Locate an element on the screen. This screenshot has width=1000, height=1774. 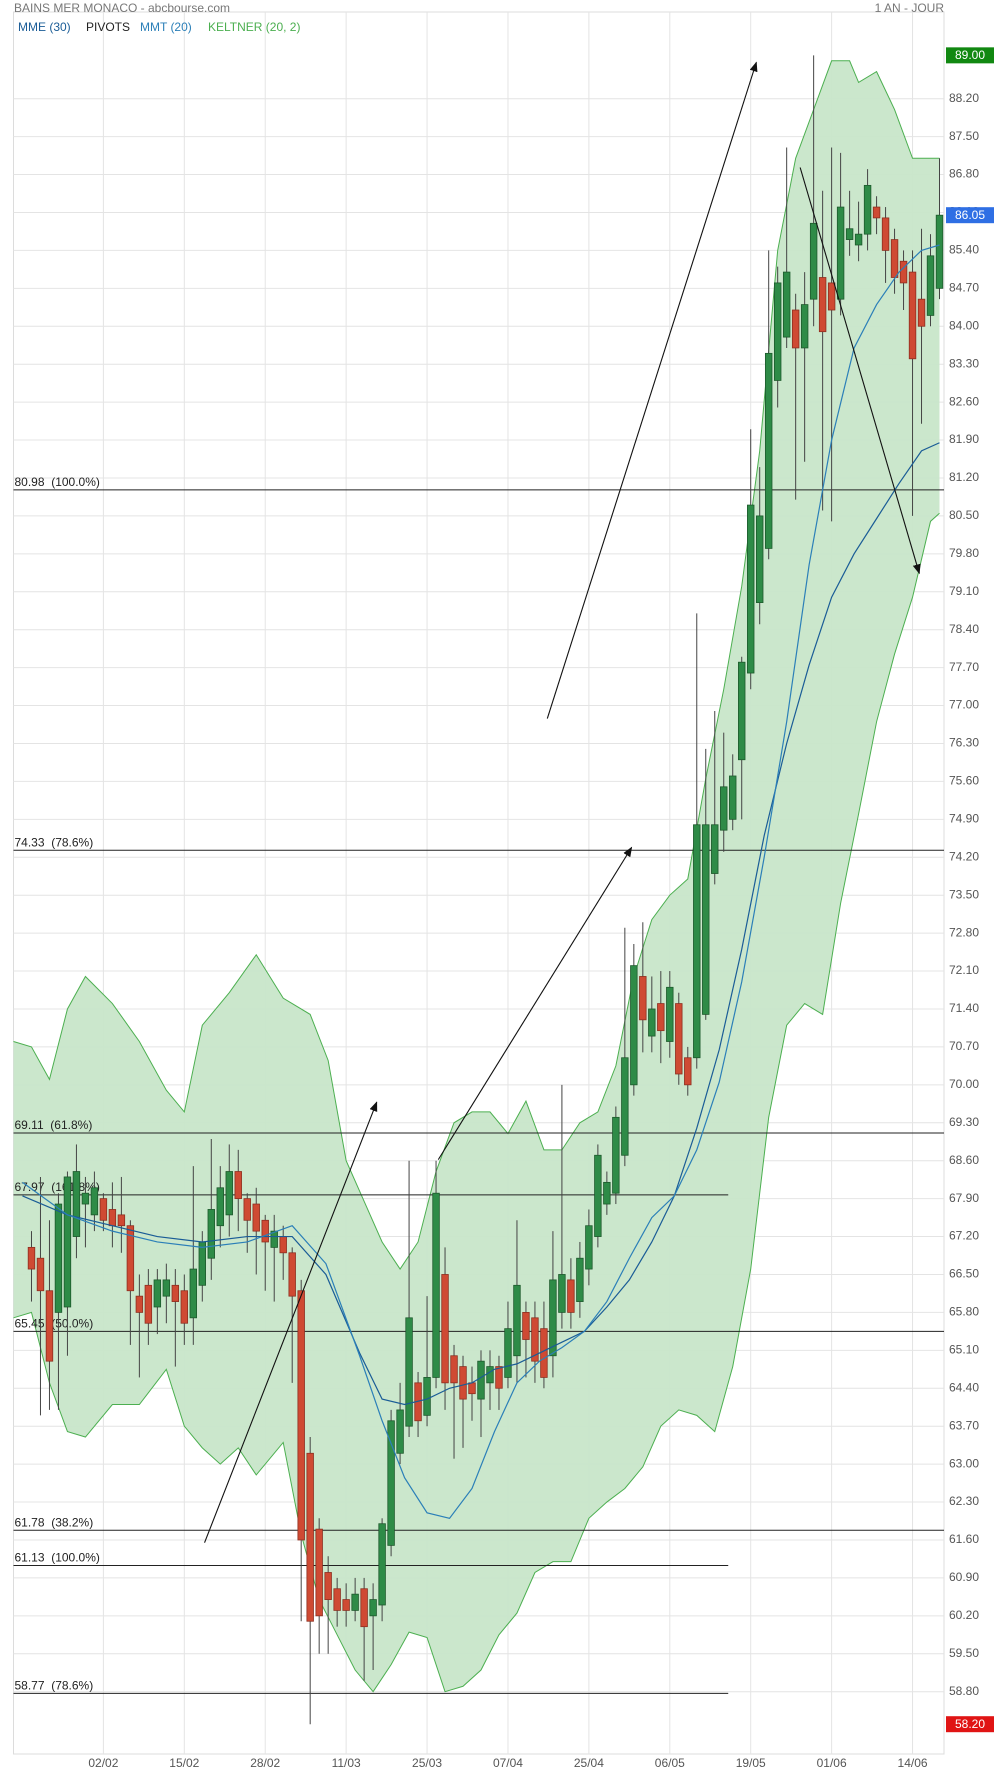
price-flag-label: 89.00 is located at coordinates (970, 55).